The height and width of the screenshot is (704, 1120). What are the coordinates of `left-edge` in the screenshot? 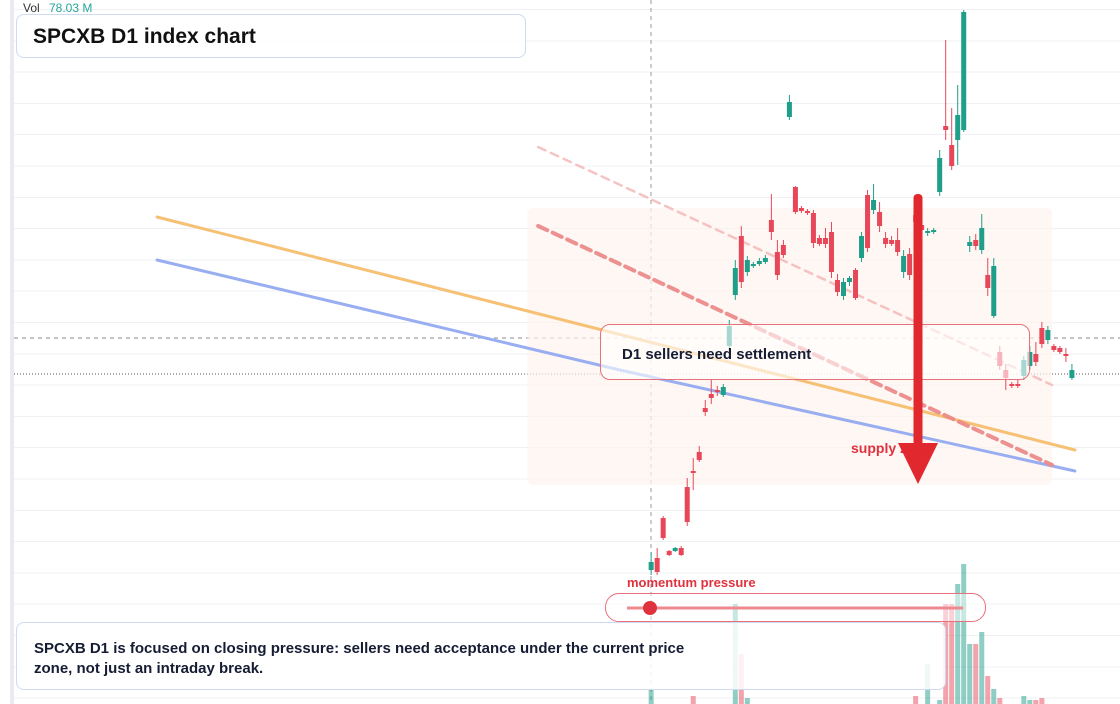 It's located at (12, 352).